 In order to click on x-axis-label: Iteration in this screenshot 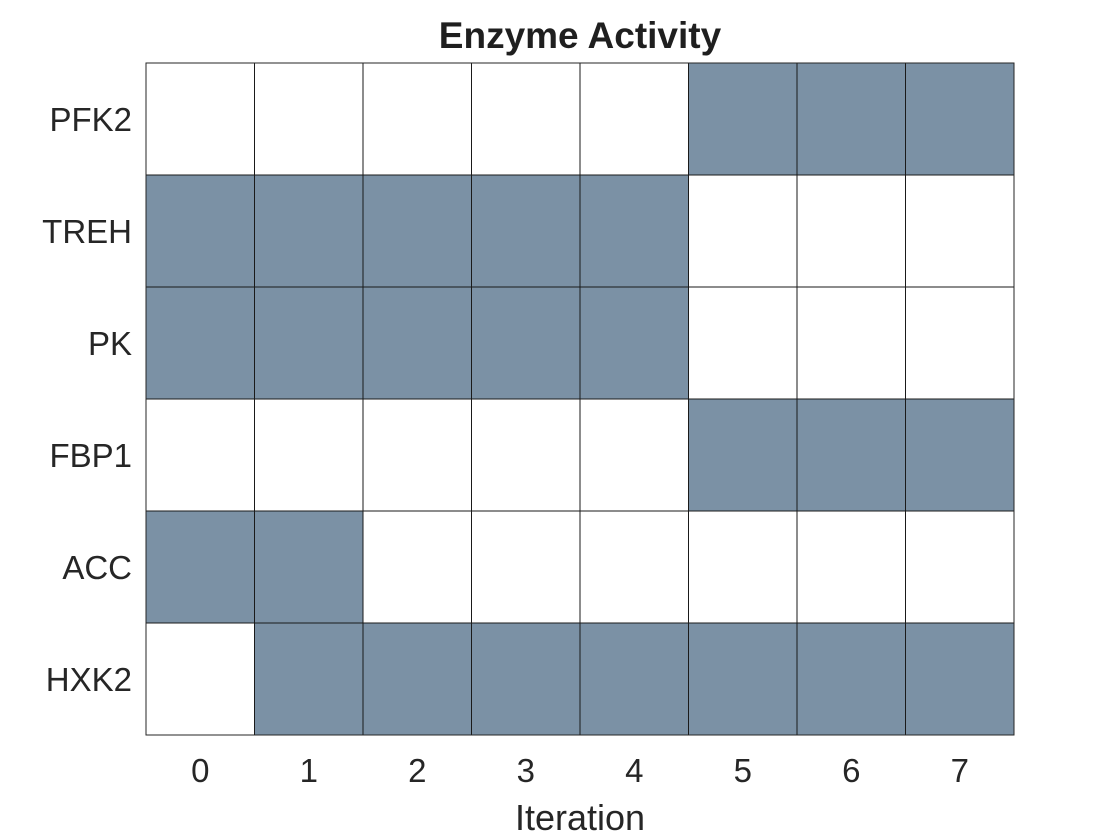, I will do `click(580, 817)`.